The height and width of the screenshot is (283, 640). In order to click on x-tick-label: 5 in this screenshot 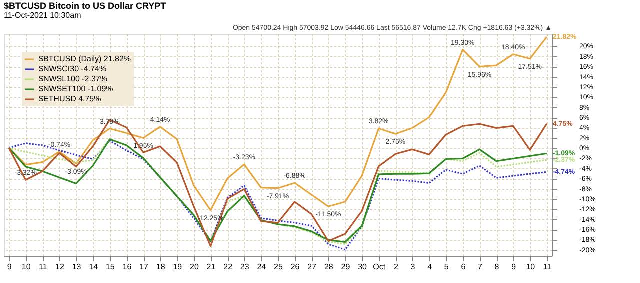, I will do `click(447, 267)`.